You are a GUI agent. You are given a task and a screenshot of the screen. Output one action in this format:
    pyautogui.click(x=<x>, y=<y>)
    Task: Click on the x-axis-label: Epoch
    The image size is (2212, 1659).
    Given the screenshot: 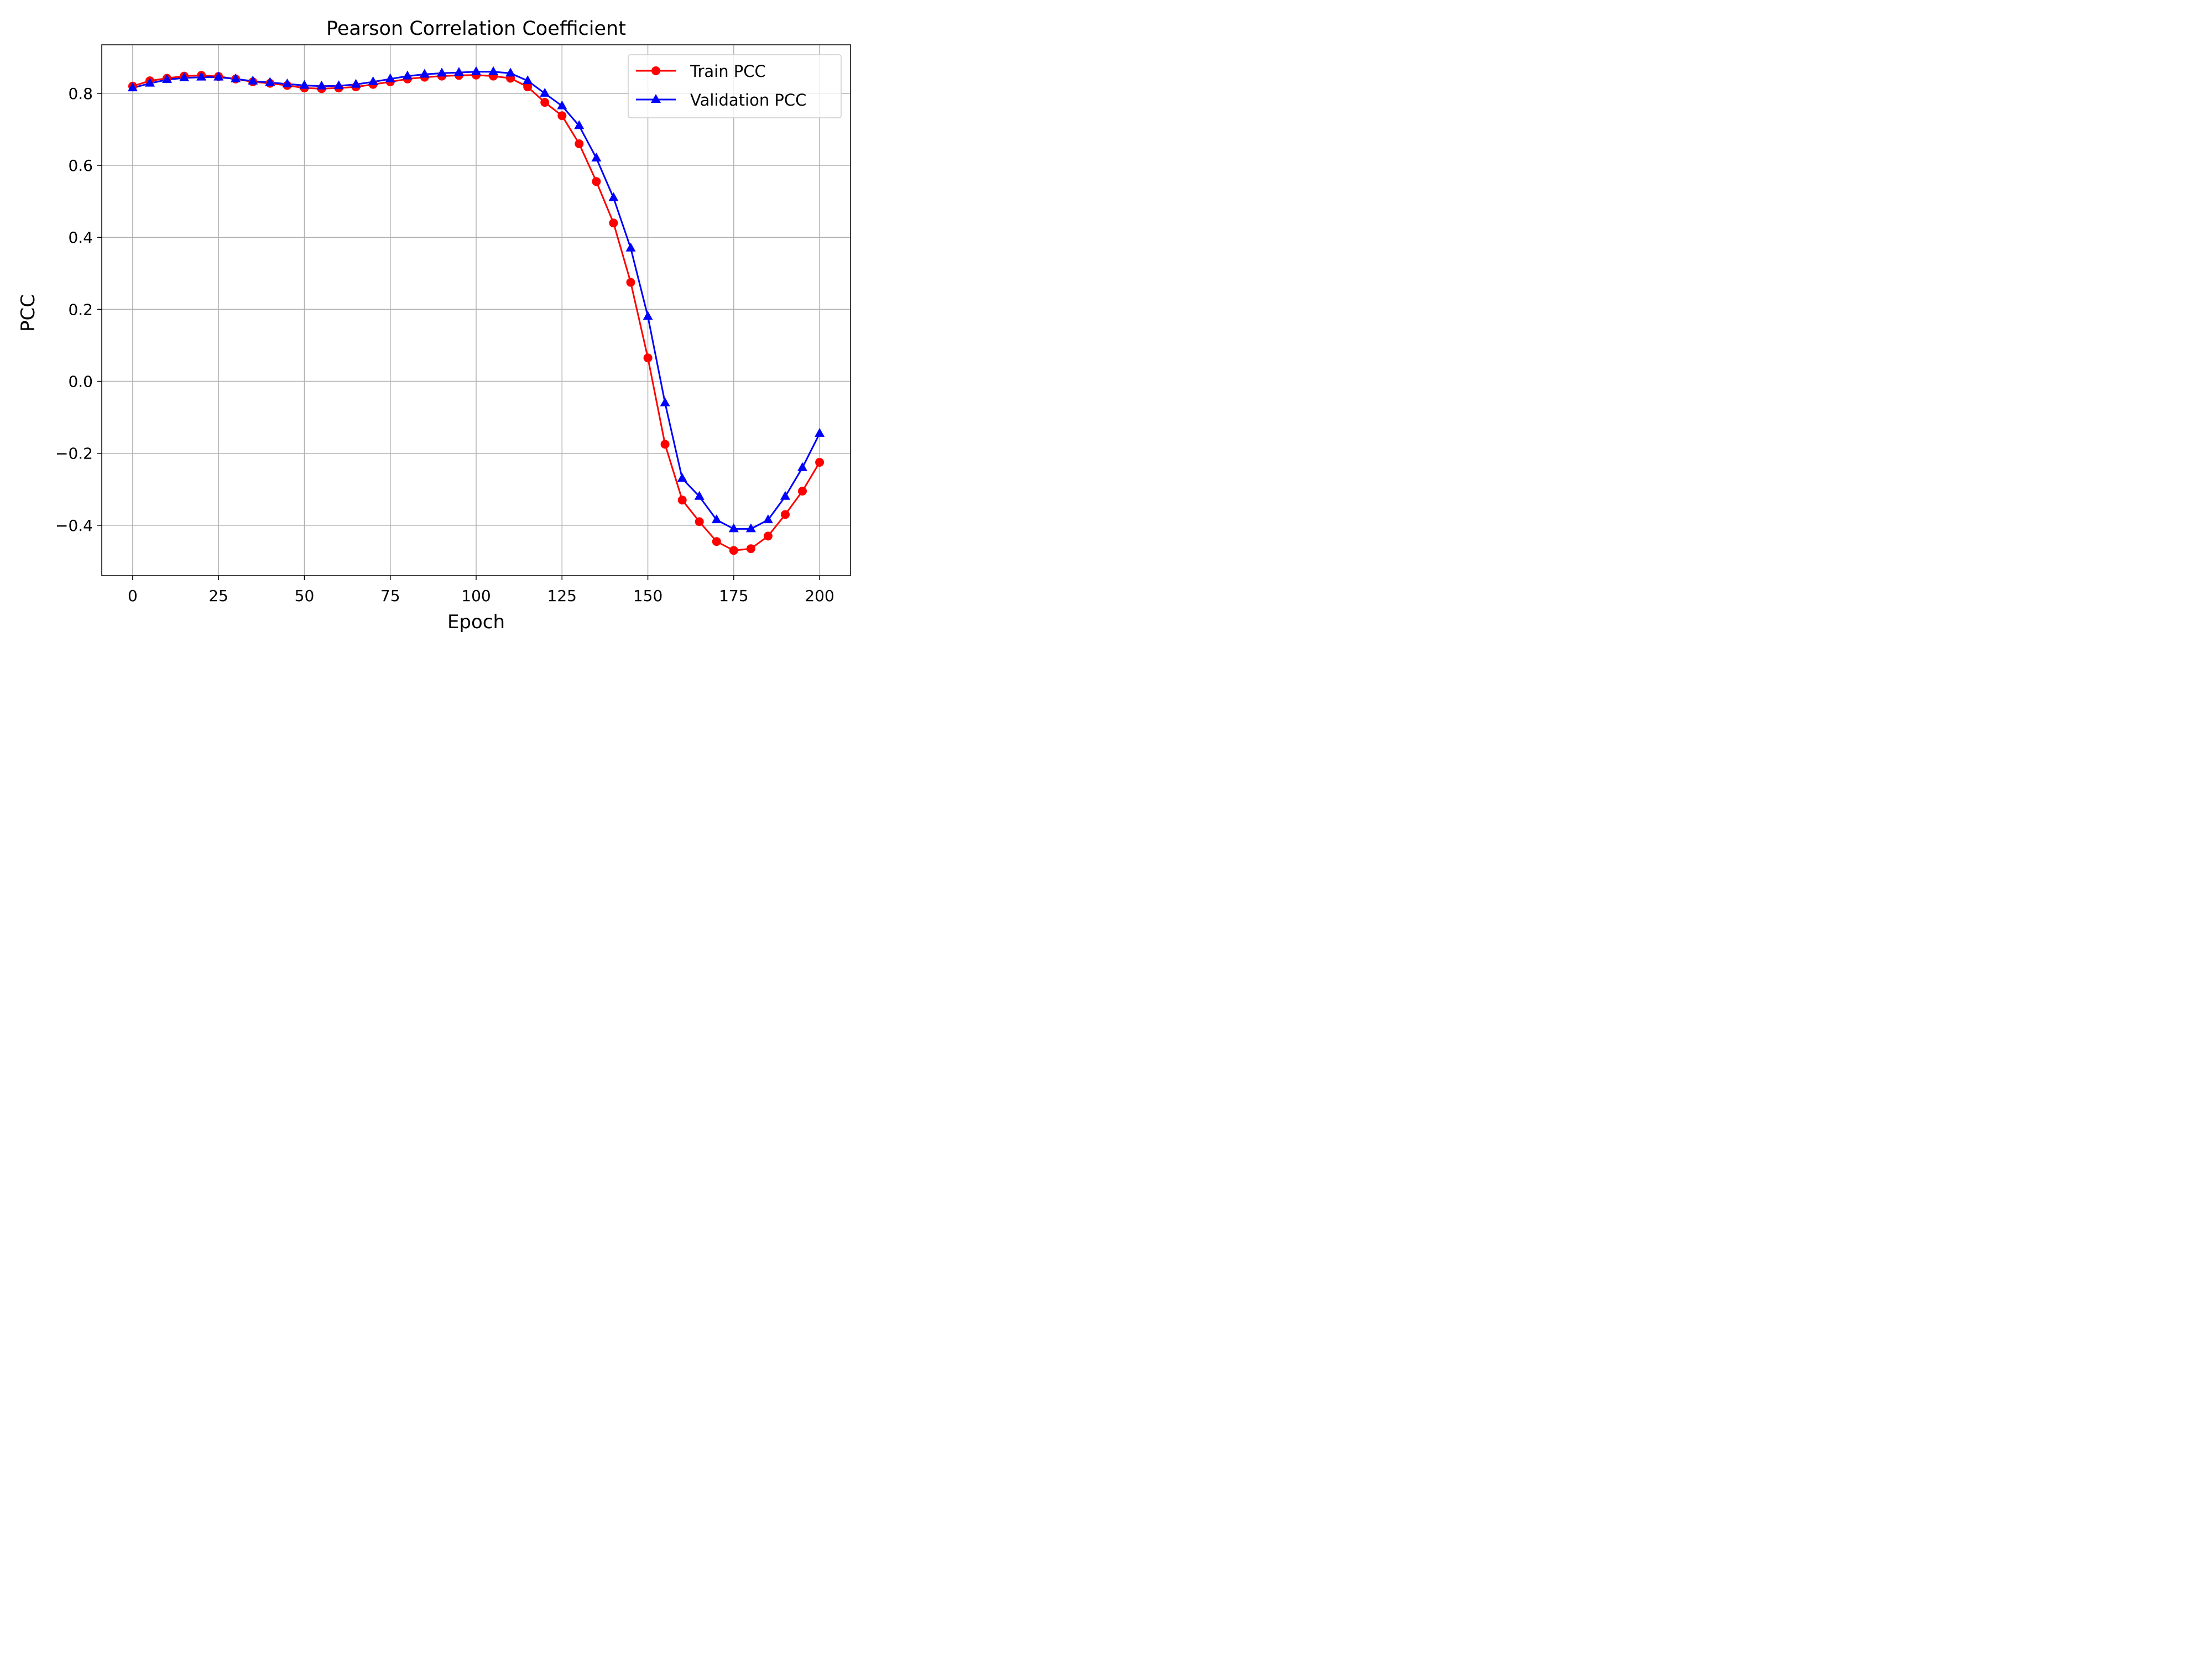 What is the action you would take?
    pyautogui.click(x=476, y=622)
    